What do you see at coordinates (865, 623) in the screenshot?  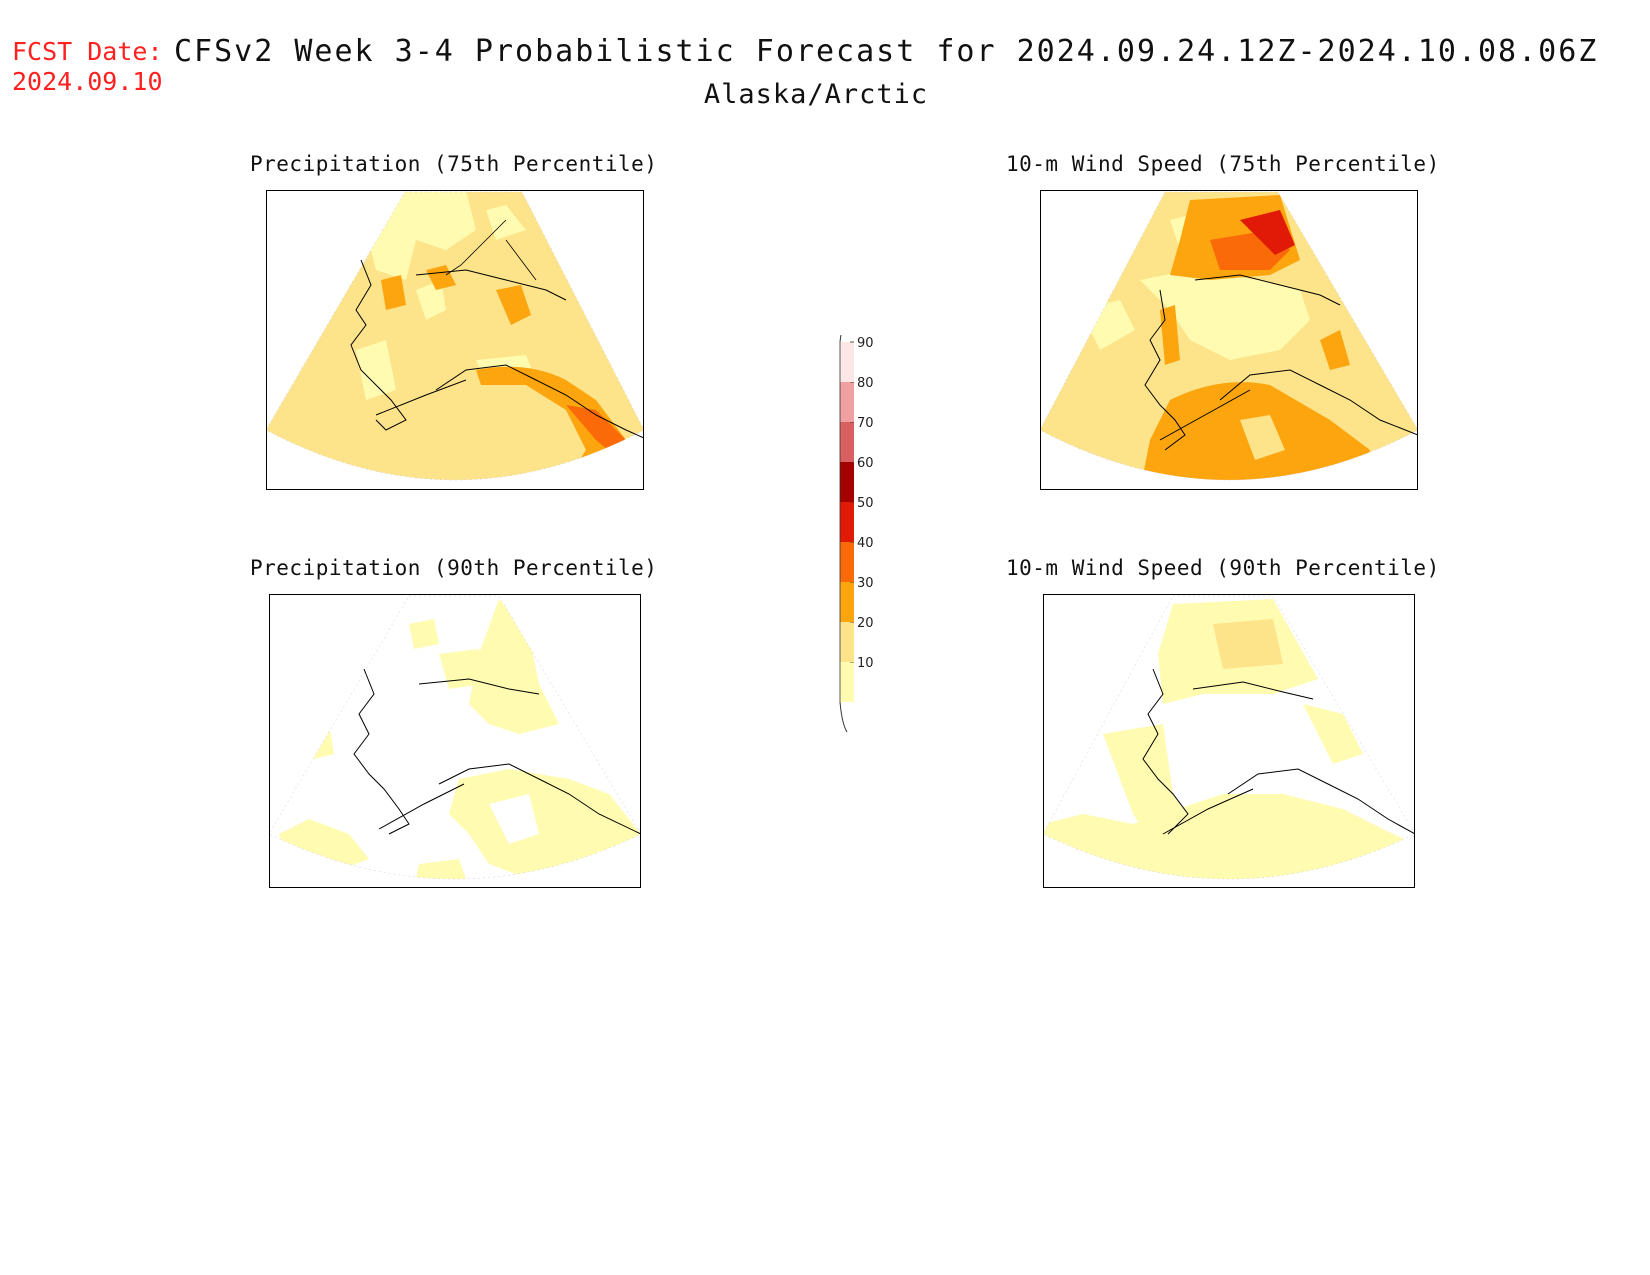 I see `colorbar-label: 20` at bounding box center [865, 623].